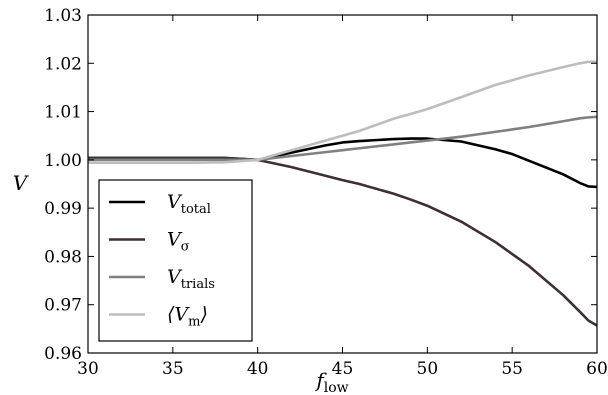 The width and height of the screenshot is (608, 395). What do you see at coordinates (63, 113) in the screenshot?
I see `y-tick-label: 1.01` at bounding box center [63, 113].